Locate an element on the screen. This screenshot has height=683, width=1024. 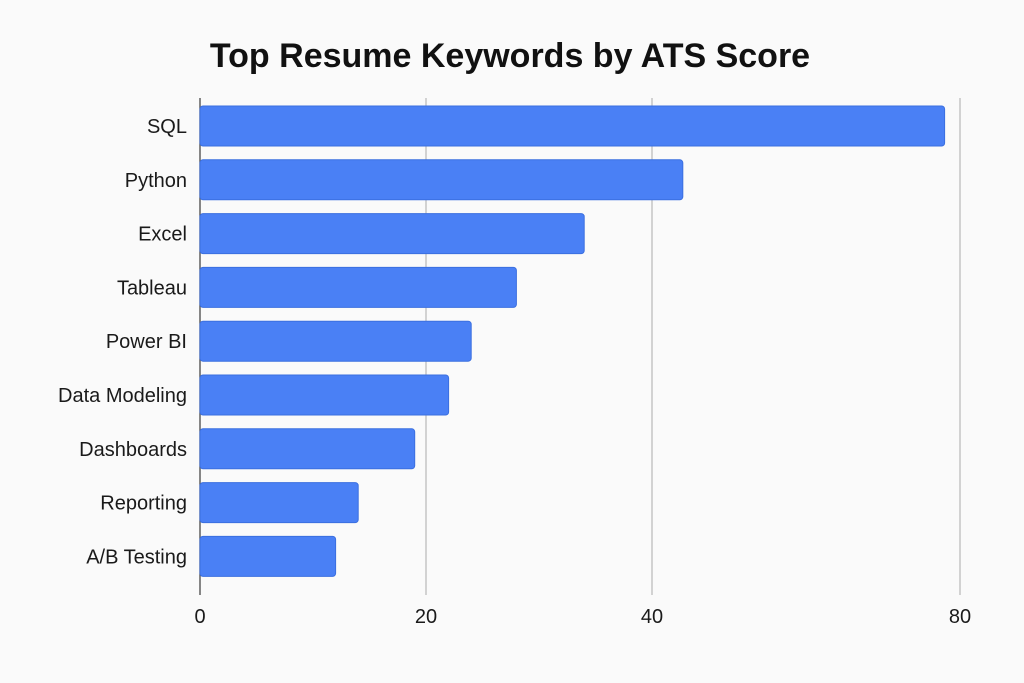
category-label-a-b-testing: A/B Testing is located at coordinates (136, 557).